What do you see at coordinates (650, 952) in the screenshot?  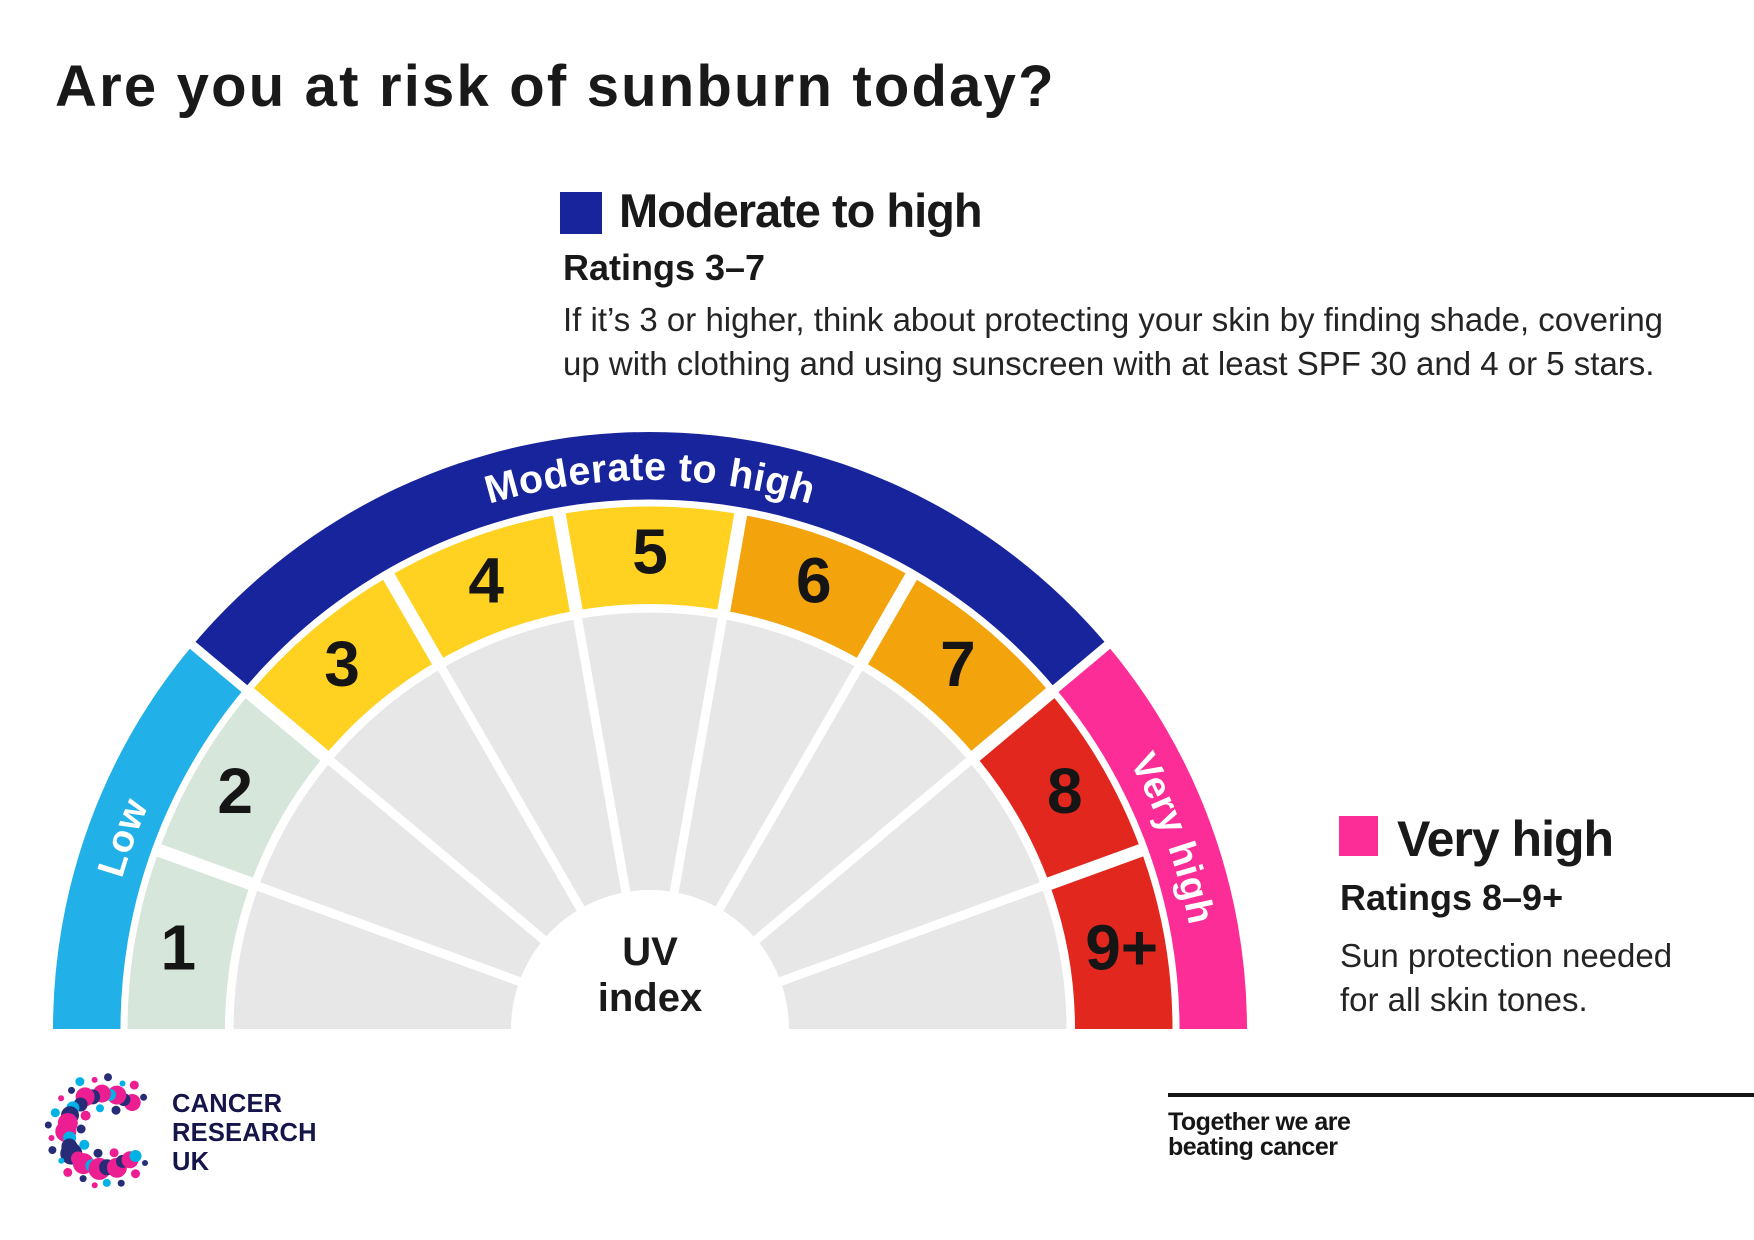 I see `svg-text: UV` at bounding box center [650, 952].